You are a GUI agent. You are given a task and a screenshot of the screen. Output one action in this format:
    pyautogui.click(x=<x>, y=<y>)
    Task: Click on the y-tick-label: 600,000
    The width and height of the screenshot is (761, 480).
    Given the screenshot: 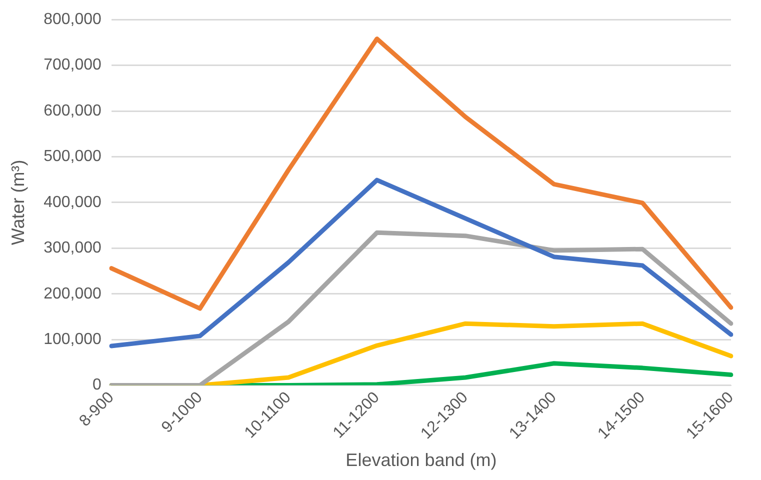 What is the action you would take?
    pyautogui.click(x=73, y=111)
    